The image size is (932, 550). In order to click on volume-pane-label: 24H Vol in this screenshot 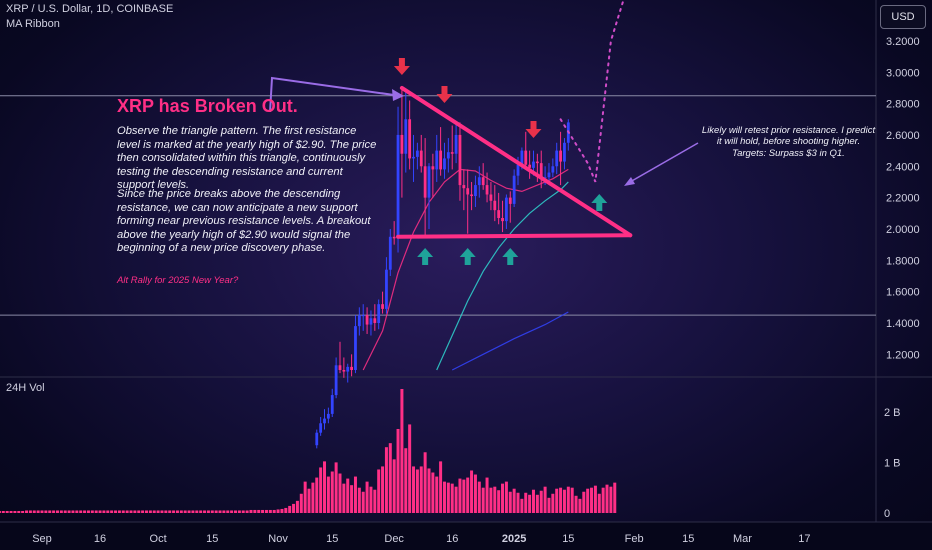, I will do `click(25, 388)`.